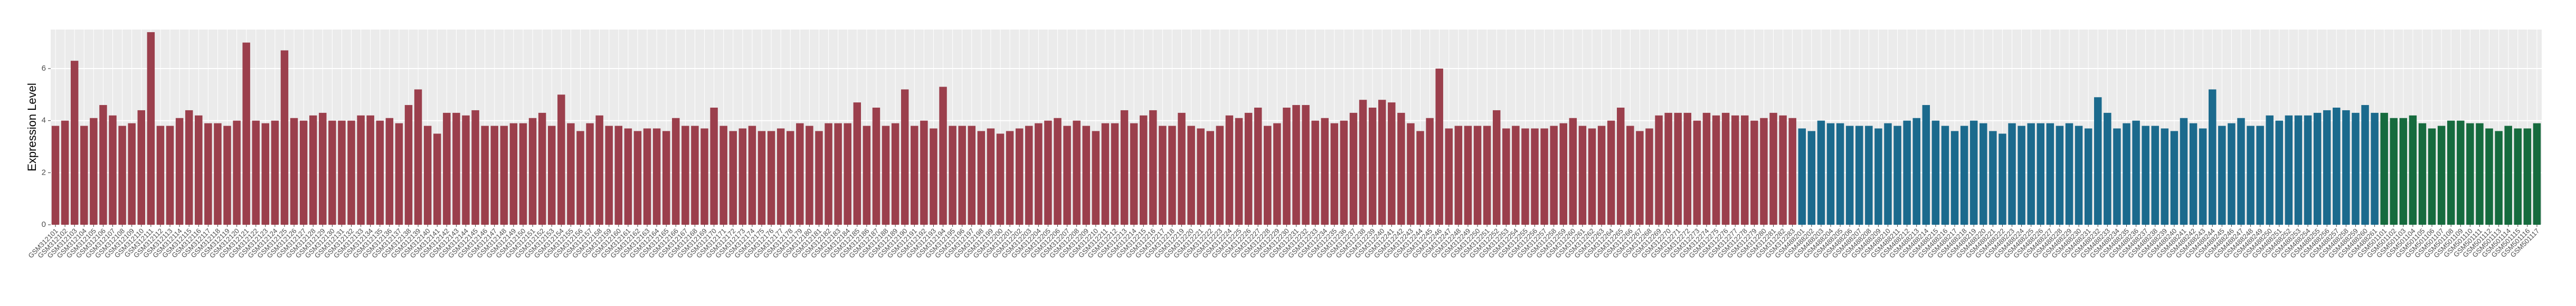  What do you see at coordinates (44, 68) in the screenshot?
I see `y-tick-label: 6` at bounding box center [44, 68].